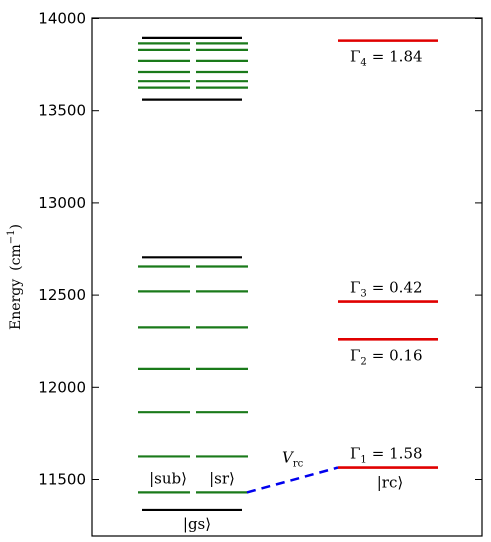  I want to click on coupling-label: Vrc, so click(293, 459).